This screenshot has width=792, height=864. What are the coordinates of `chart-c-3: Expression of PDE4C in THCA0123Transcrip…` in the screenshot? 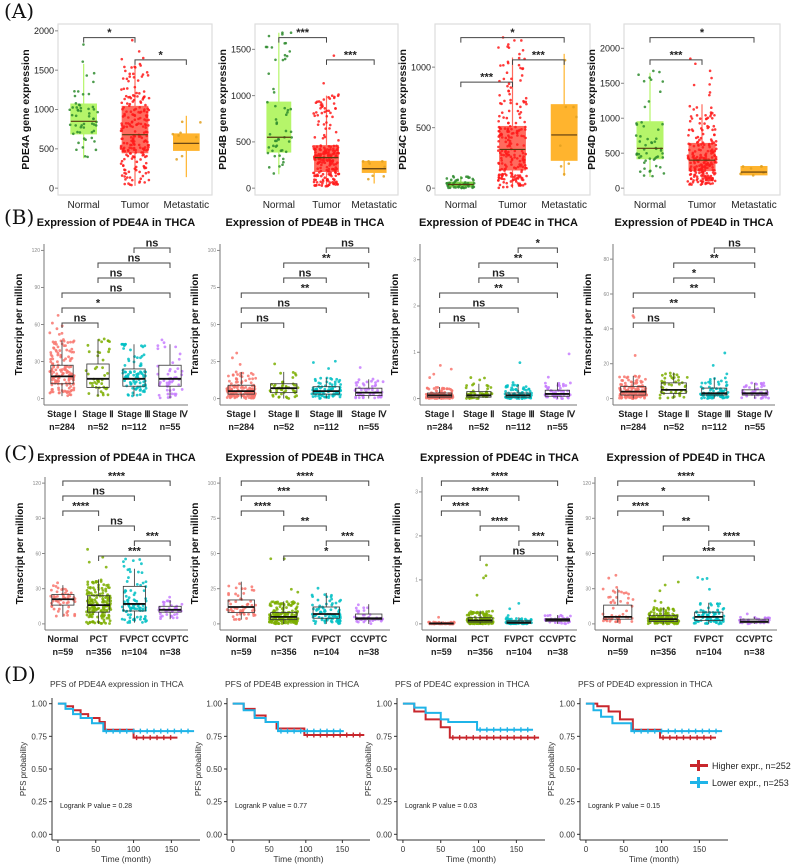 It's located at (485, 554).